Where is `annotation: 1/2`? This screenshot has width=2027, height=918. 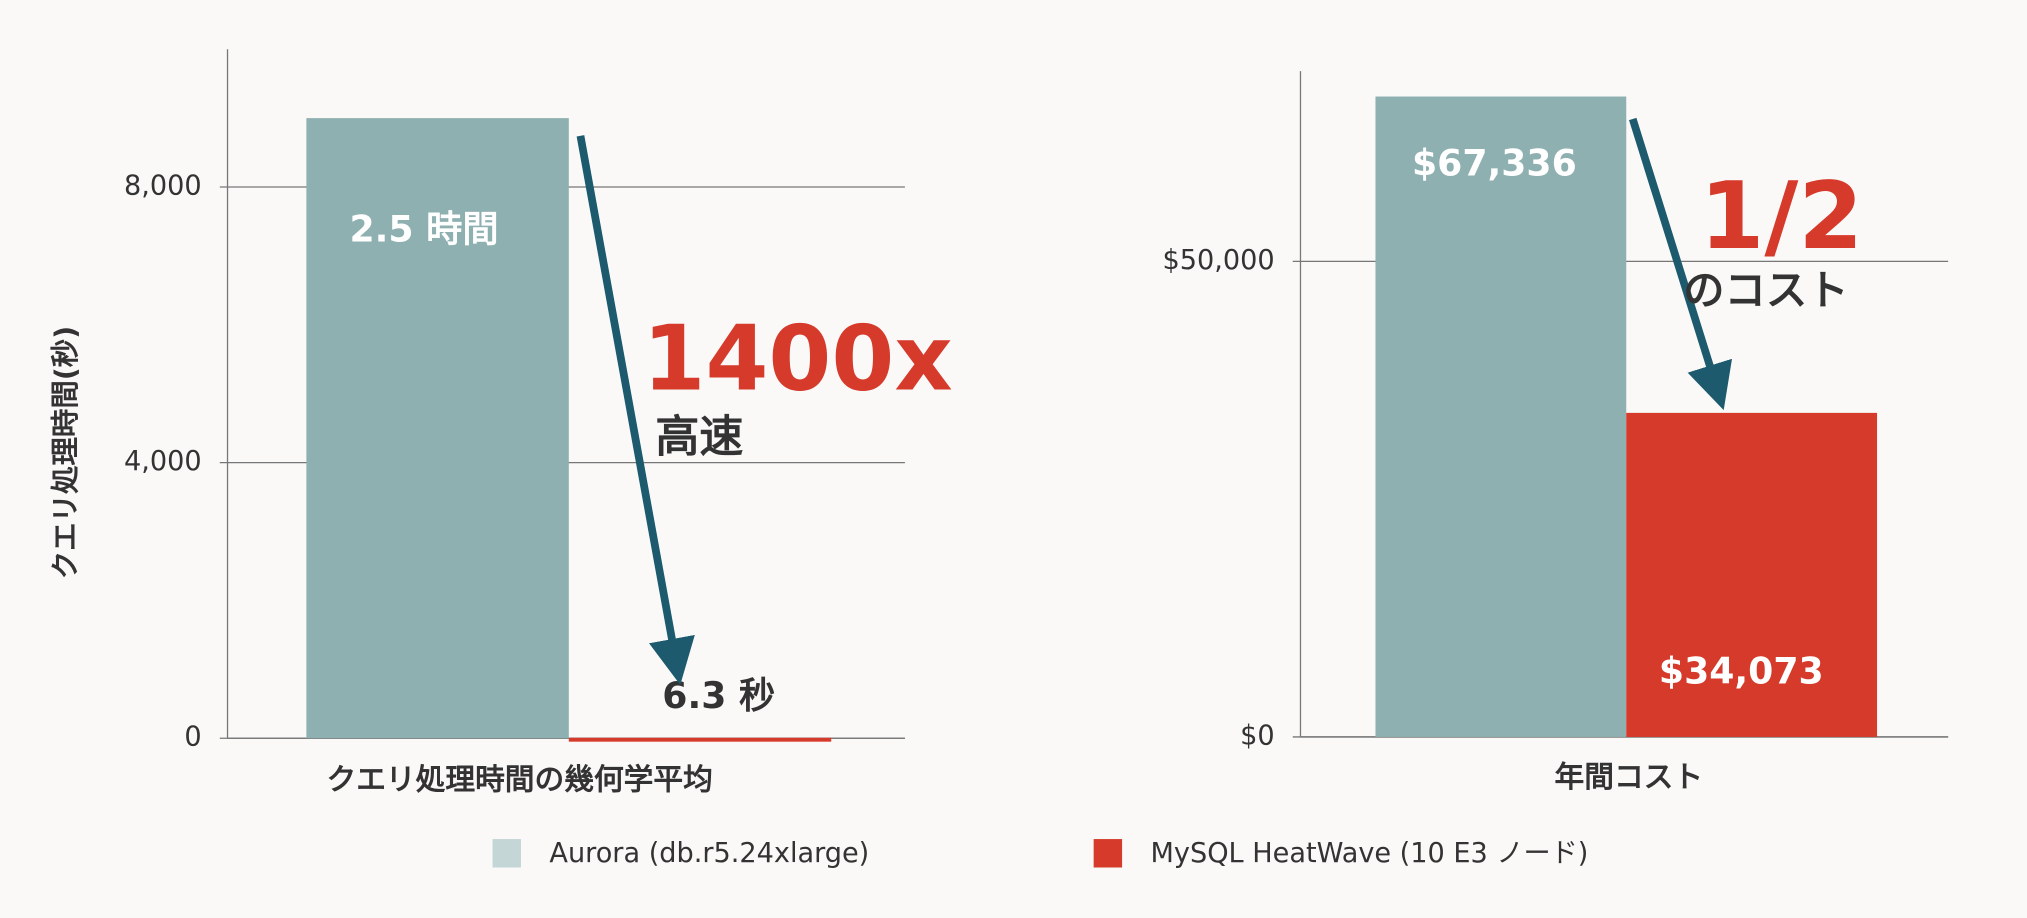
annotation: 1/2 is located at coordinates (1782, 216).